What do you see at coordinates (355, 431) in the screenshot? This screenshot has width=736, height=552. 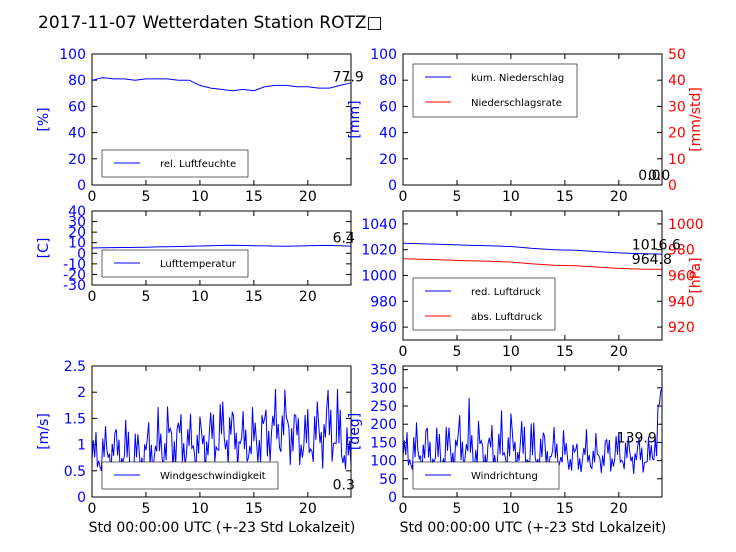 I see `winddir-y-axis-label: [deg]` at bounding box center [355, 431].